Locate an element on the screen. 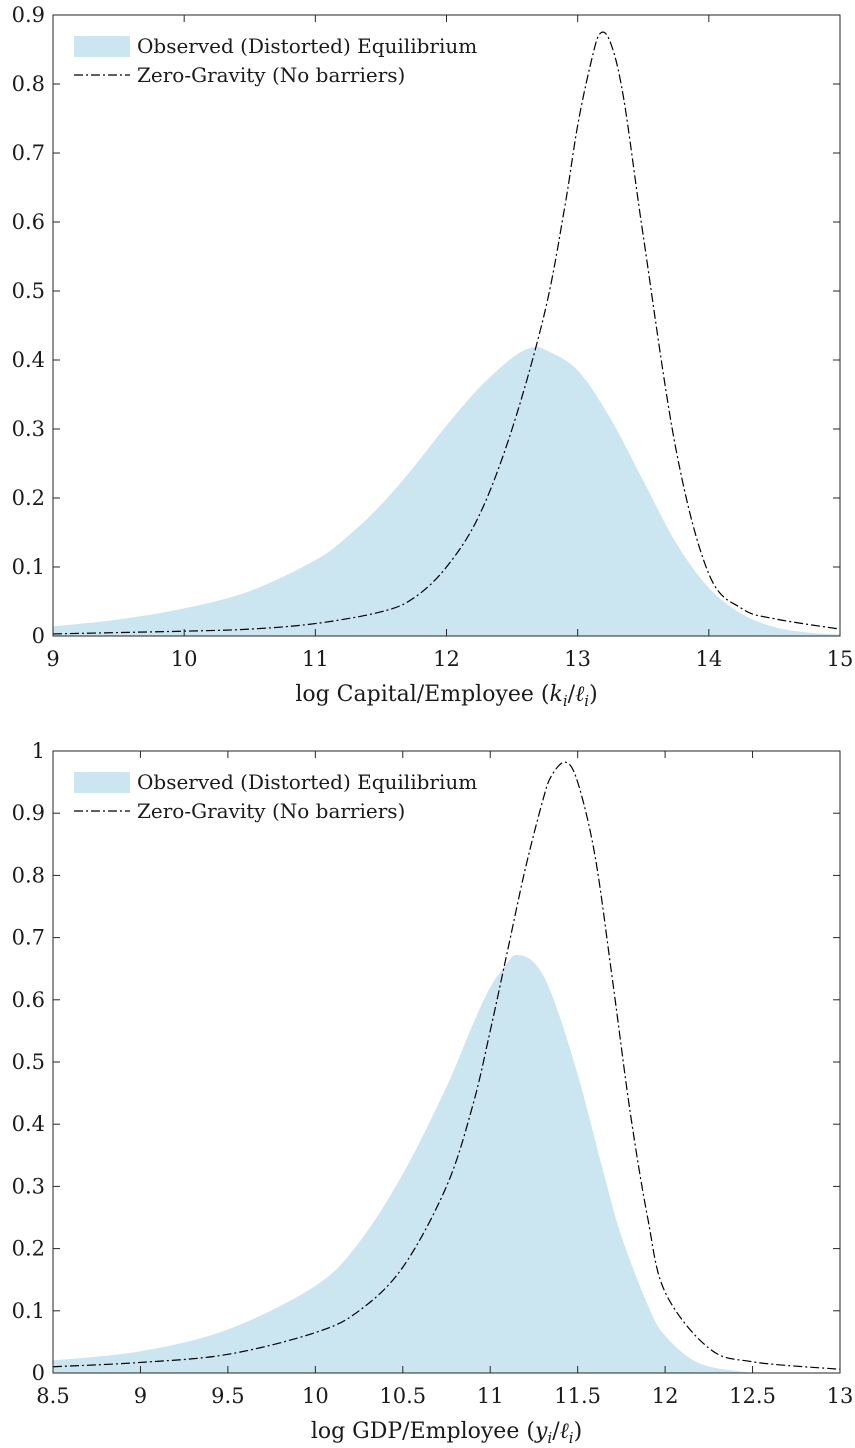 Image resolution: width=855 pixels, height=1448 pixels. x-tick-label: 14 is located at coordinates (708, 659).